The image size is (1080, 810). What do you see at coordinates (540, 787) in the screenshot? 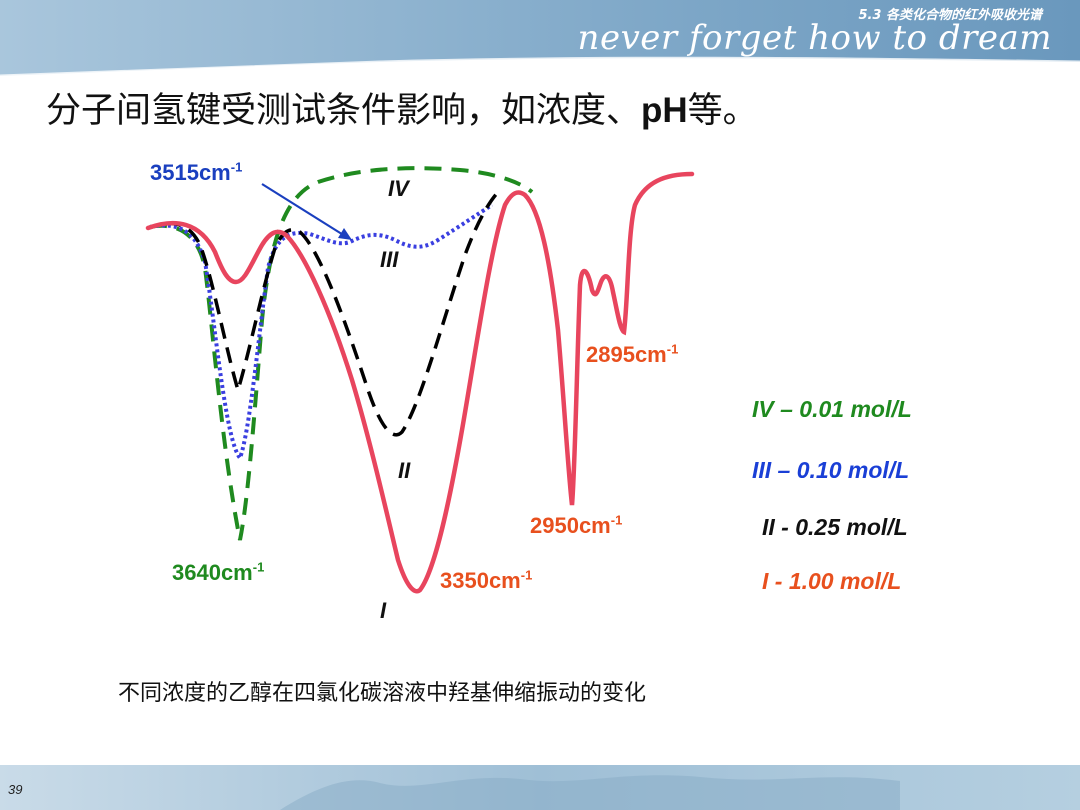
I see `footer-band` at bounding box center [540, 787].